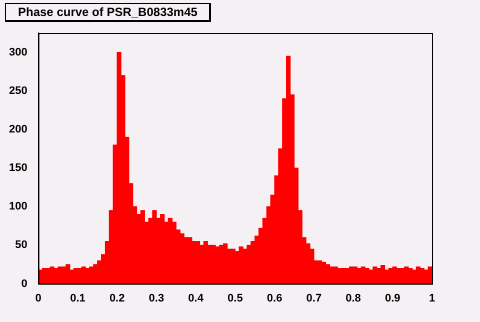  What do you see at coordinates (38, 298) in the screenshot?
I see `x-tick-label: 0` at bounding box center [38, 298].